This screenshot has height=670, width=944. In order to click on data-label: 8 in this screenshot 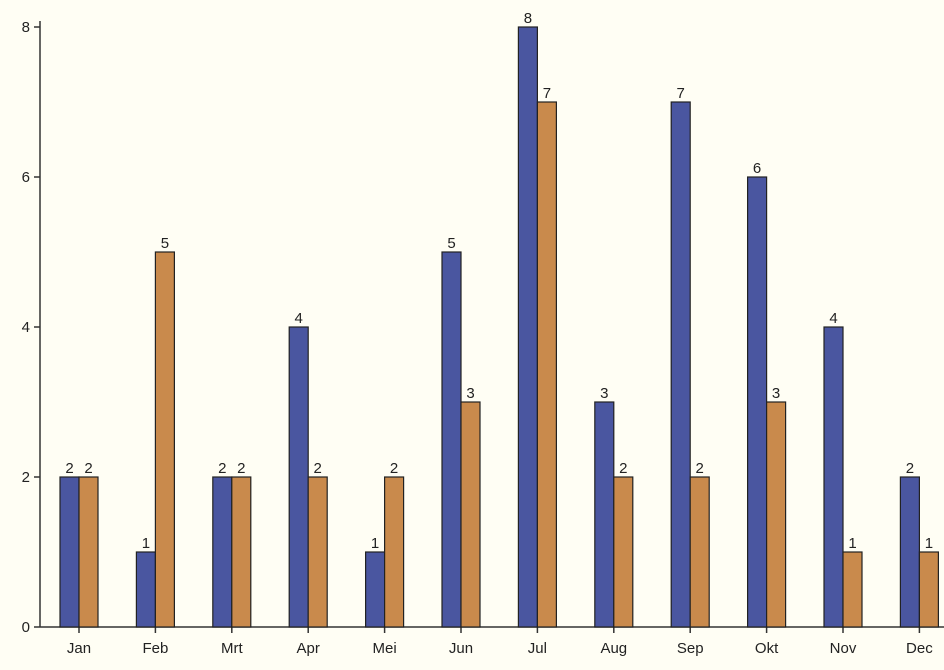, I will do `click(528, 18)`.